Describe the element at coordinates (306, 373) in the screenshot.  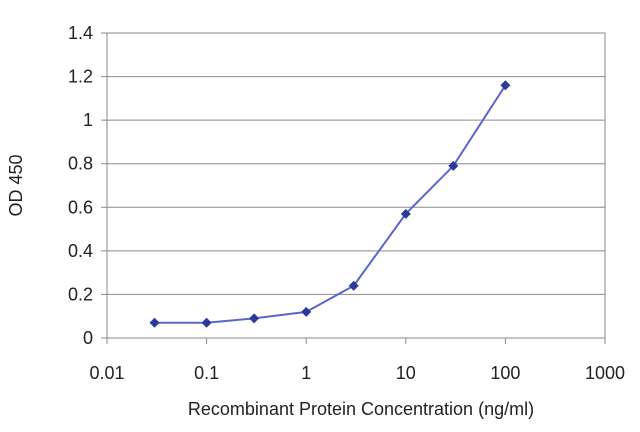
I see `x-tick-label-2: 1` at that location.